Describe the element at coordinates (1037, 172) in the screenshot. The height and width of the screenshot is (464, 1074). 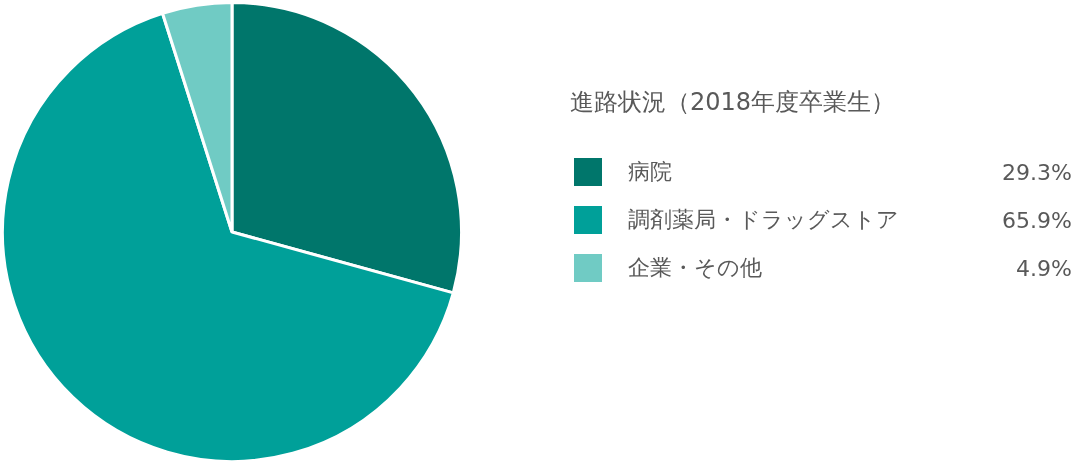
I see `data-label: 29.3%` at that location.